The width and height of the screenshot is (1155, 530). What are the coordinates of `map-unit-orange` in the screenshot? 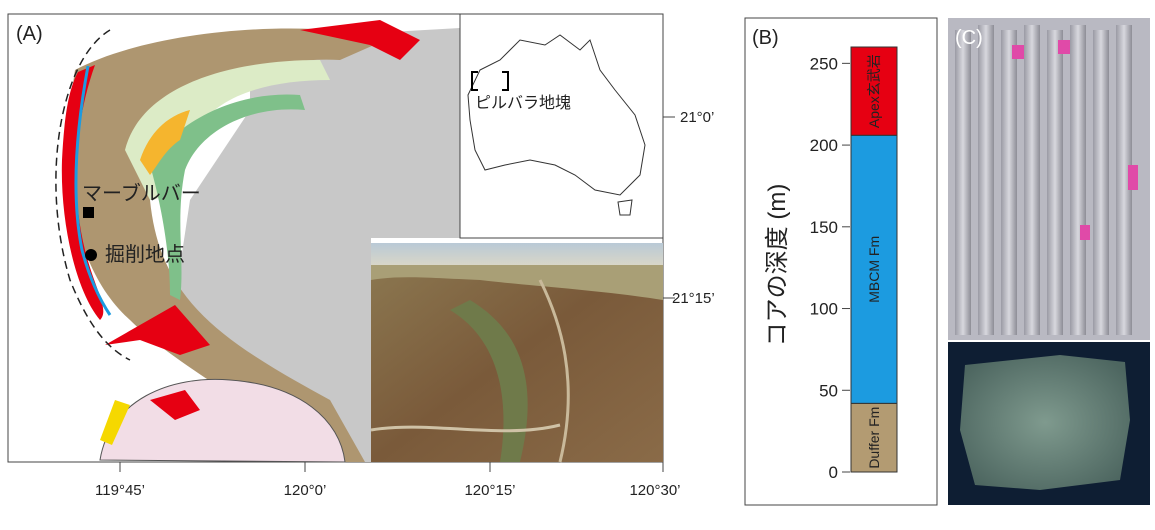 It's located at (165, 142).